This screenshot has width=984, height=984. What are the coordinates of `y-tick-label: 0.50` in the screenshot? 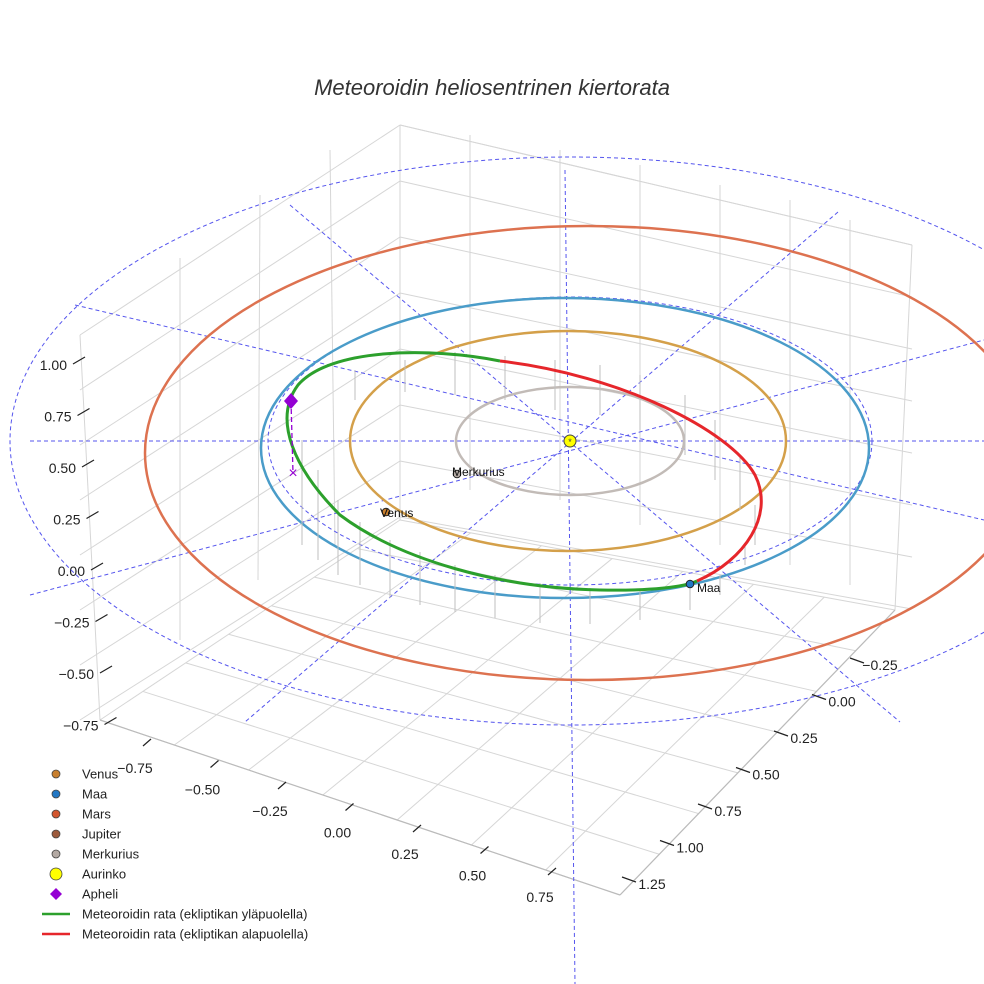 It's located at (765, 775).